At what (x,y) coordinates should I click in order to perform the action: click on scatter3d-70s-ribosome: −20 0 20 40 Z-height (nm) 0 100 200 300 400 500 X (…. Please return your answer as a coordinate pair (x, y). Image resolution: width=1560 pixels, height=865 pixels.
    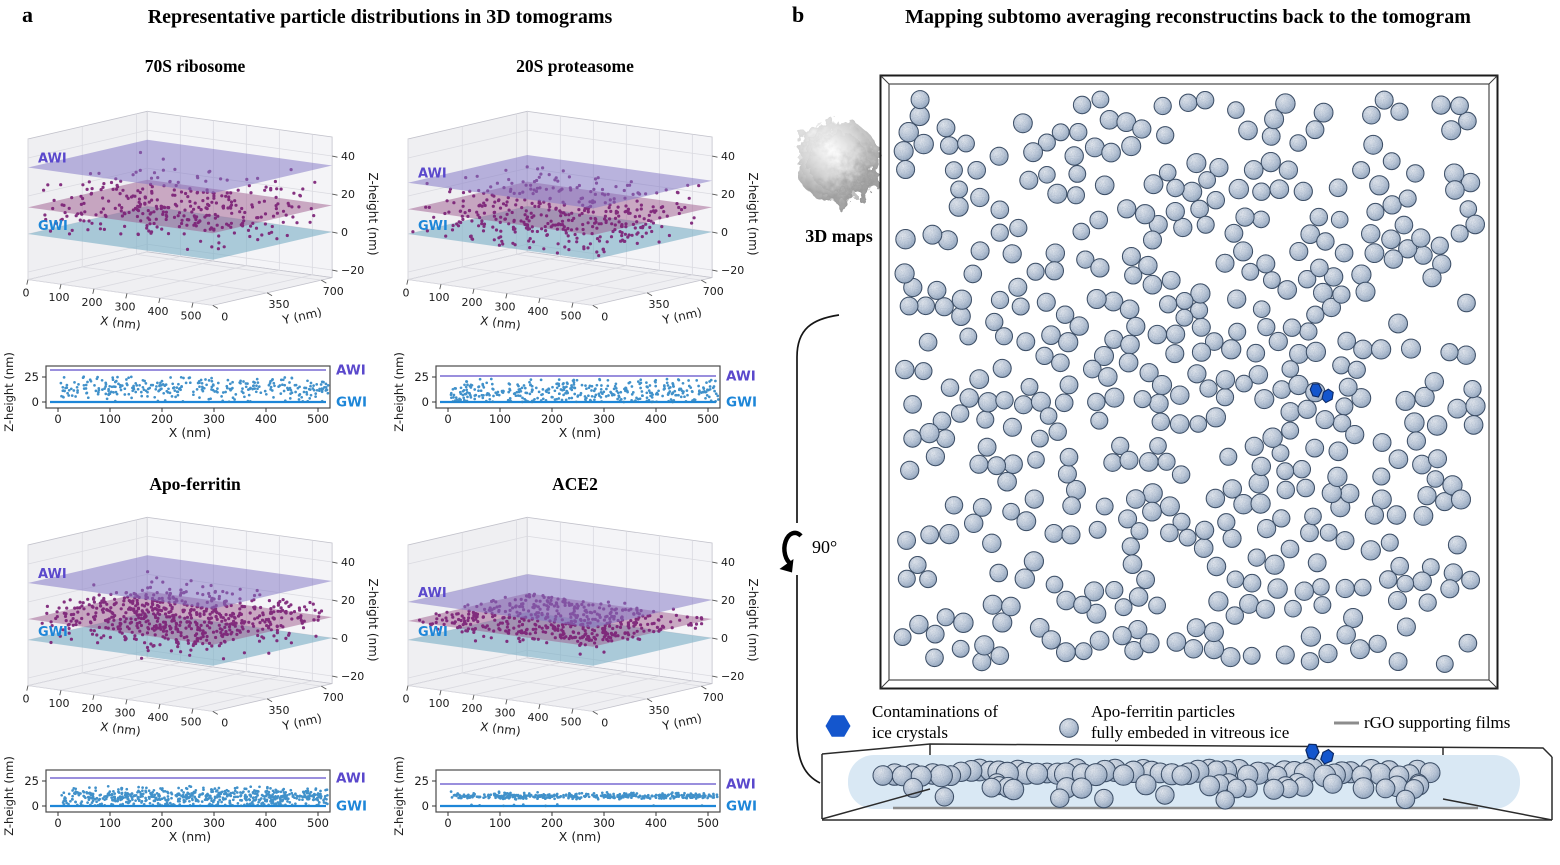
    Looking at the image, I should click on (201, 221).